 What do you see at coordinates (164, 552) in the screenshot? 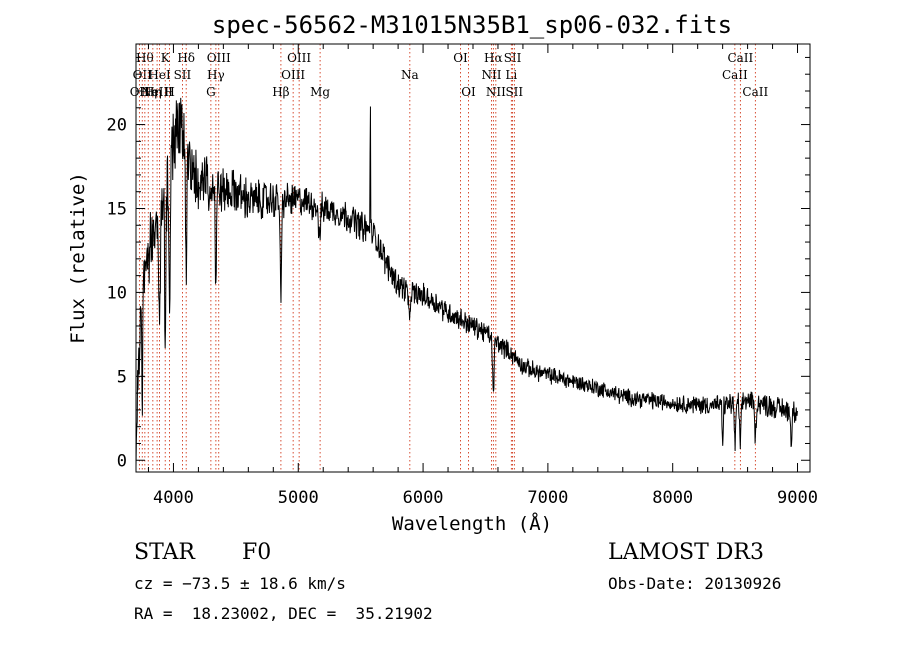
I see `object-class: STAR` at bounding box center [164, 552].